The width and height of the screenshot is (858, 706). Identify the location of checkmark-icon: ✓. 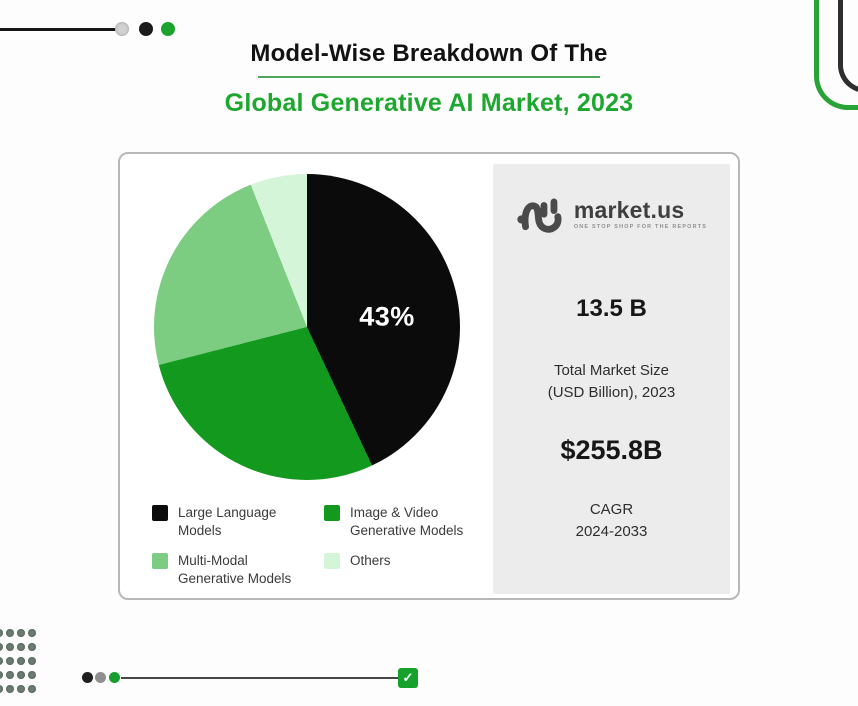
(408, 678).